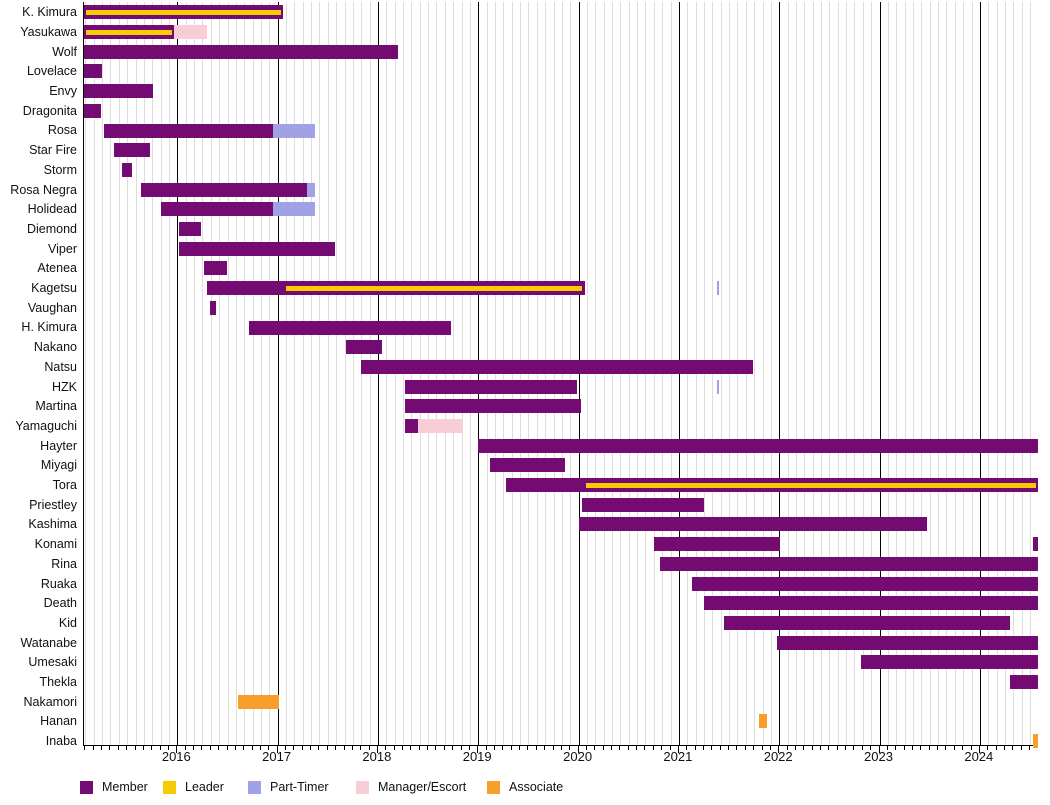 The image size is (1050, 805). I want to click on axis-year-label: 2017, so click(277, 756).